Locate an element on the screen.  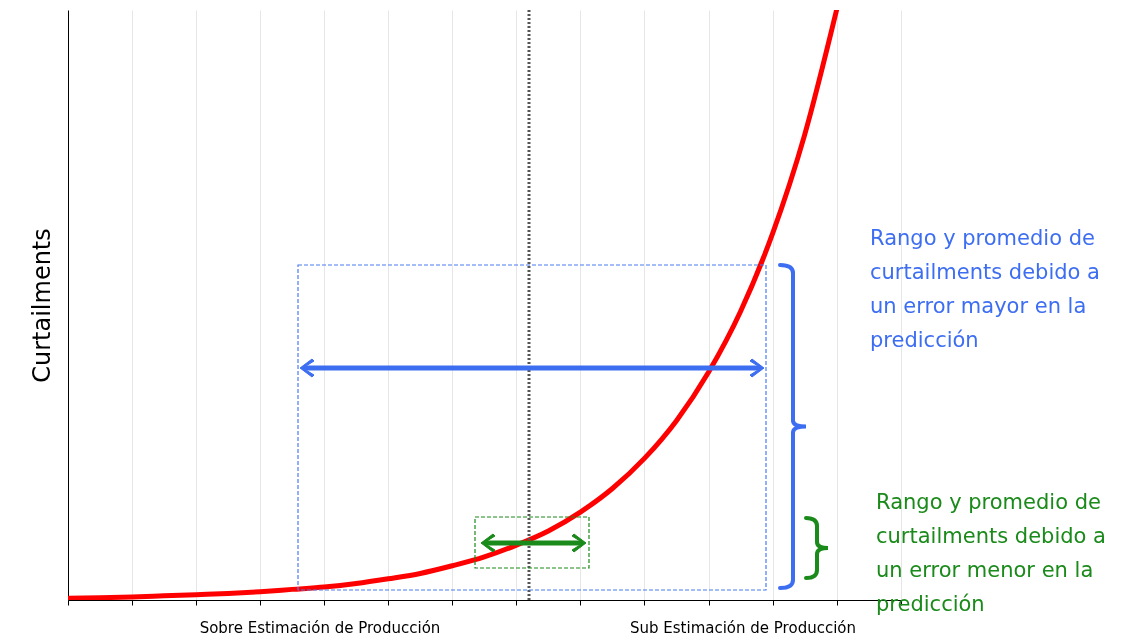
annotation: Rango y promedio de curtailments debido a un error menor en la predicción is located at coordinates (991, 553).